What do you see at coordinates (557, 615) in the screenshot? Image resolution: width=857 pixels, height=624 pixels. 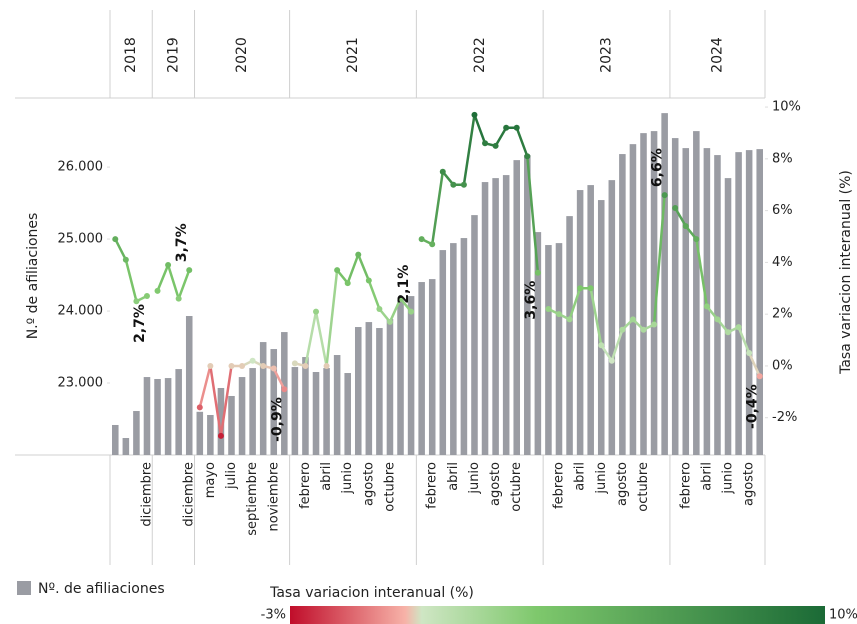 I see `colorscale-bar` at bounding box center [557, 615].